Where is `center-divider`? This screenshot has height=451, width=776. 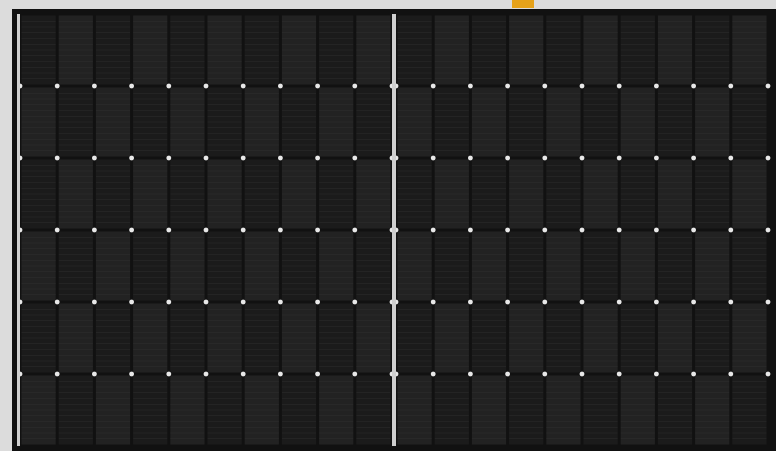 center-divider is located at coordinates (394, 230).